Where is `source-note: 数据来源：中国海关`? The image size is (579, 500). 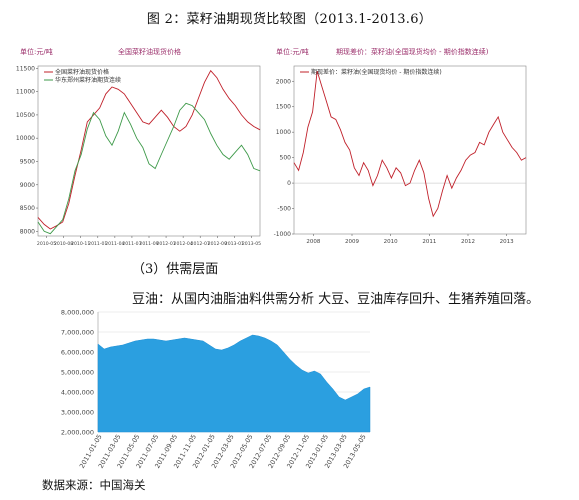 source-note: 数据来源：中国海关 is located at coordinates (94, 485).